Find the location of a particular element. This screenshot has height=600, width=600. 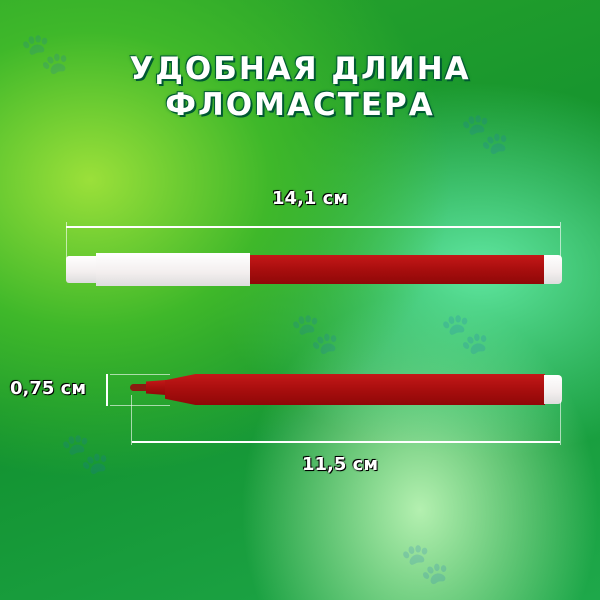

body-length-label: 11,5 см is located at coordinates (340, 464).